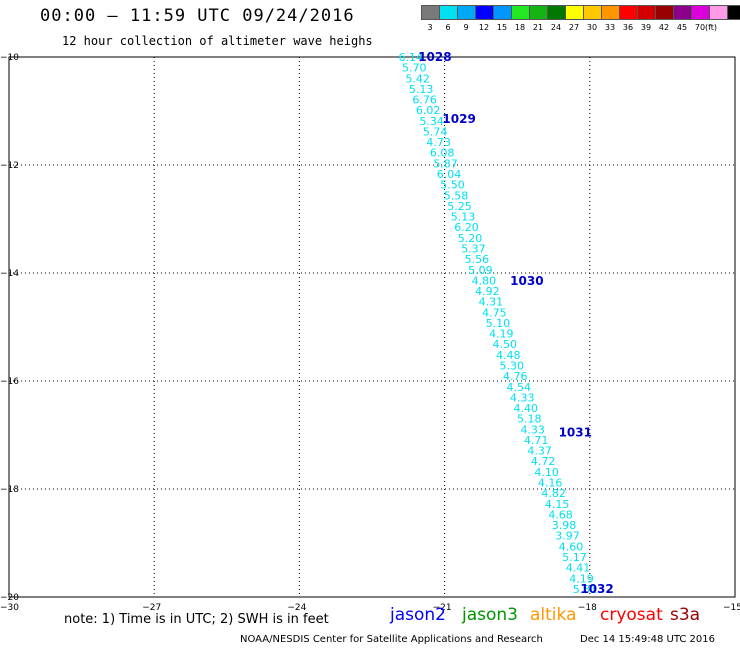 The image size is (740, 650). What do you see at coordinates (520, 27) in the screenshot?
I see `color-scale-label: 18` at bounding box center [520, 27].